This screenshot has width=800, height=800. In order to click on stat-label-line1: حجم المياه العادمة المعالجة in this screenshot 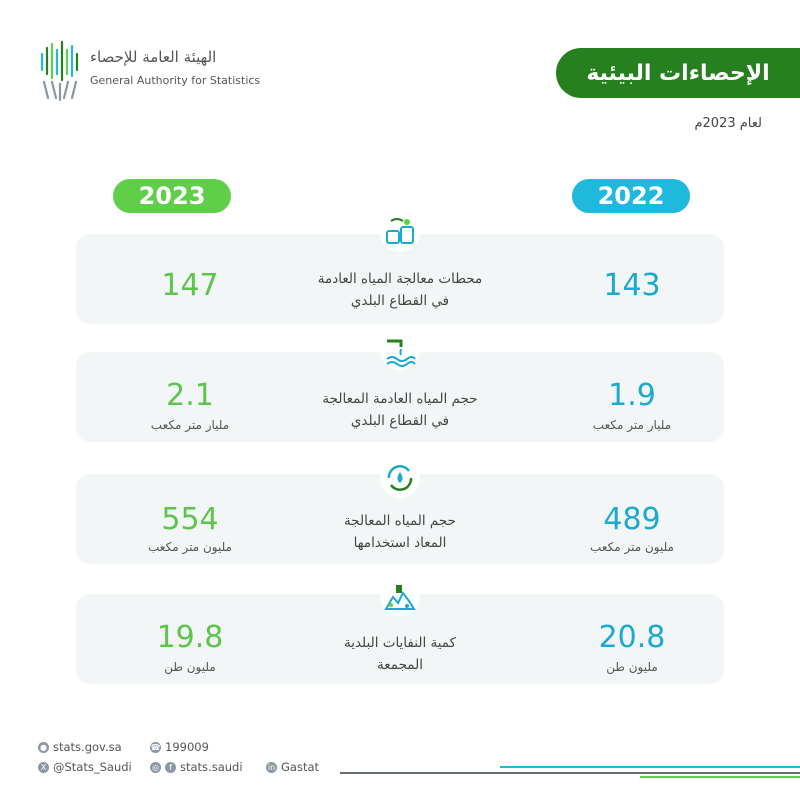, I will do `click(400, 399)`.